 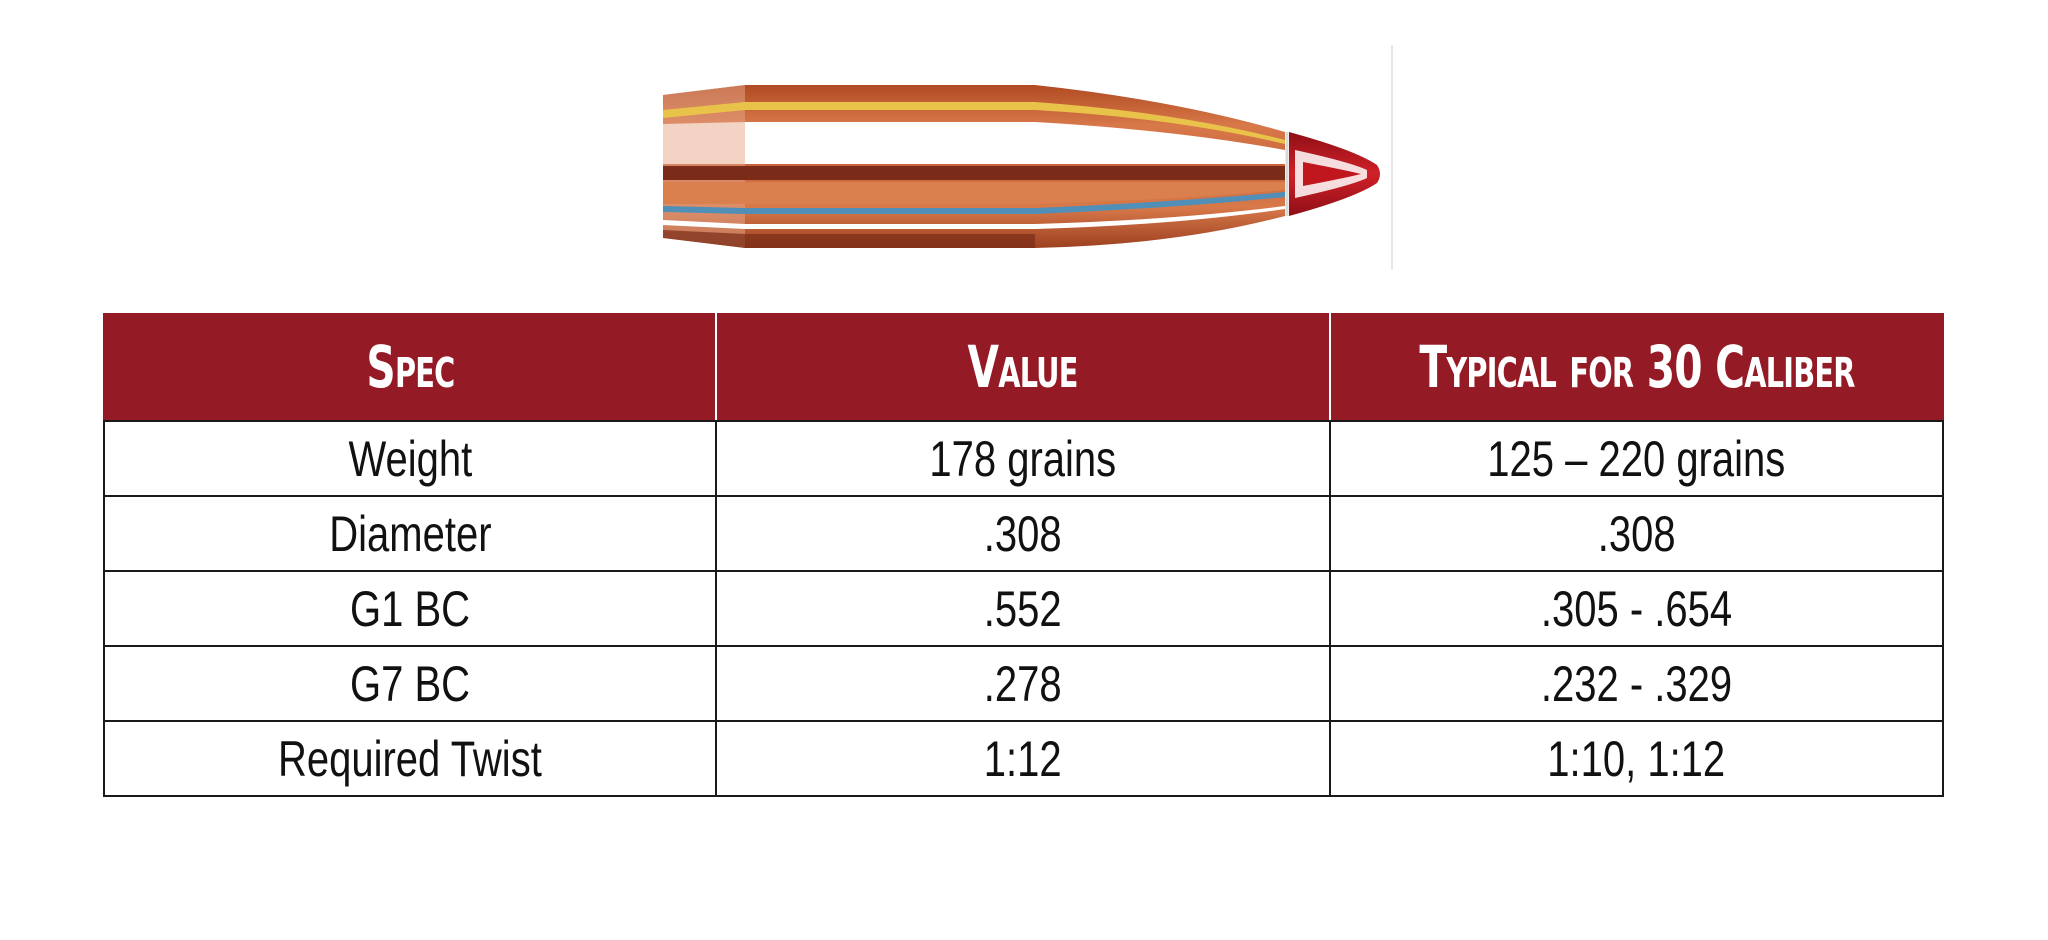 What do you see at coordinates (410, 533) in the screenshot?
I see `cell-spec: Diameter` at bounding box center [410, 533].